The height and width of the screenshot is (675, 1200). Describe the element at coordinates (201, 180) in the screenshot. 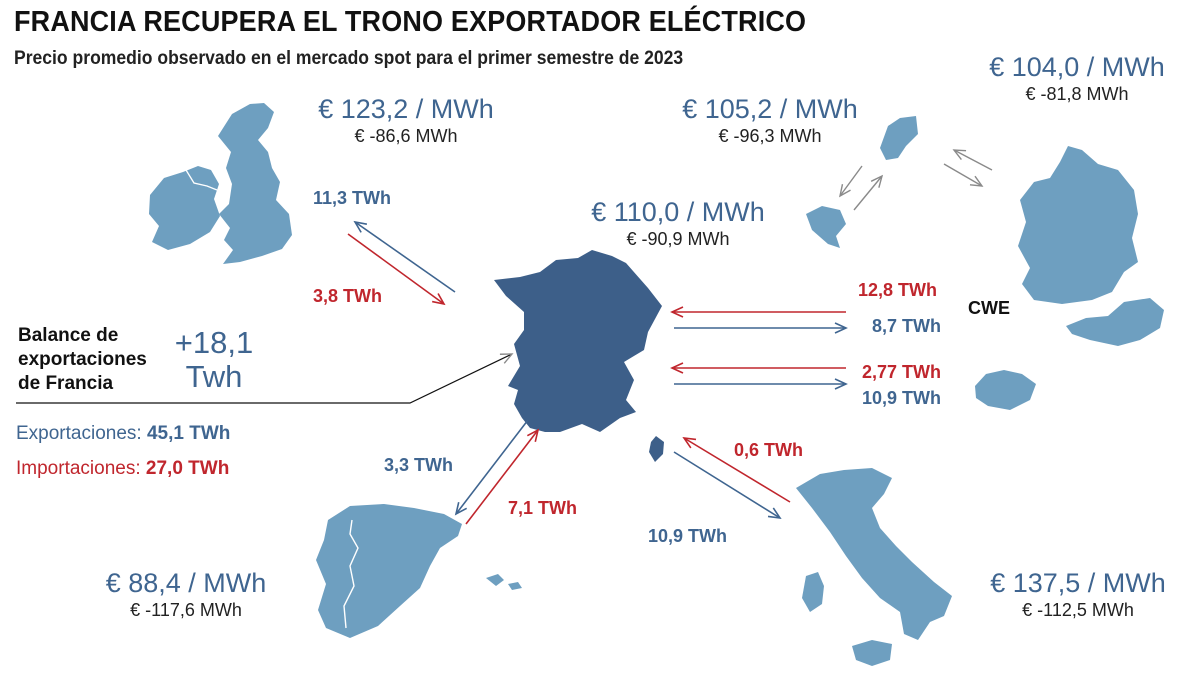

I see `northern-ireland-border` at that location.